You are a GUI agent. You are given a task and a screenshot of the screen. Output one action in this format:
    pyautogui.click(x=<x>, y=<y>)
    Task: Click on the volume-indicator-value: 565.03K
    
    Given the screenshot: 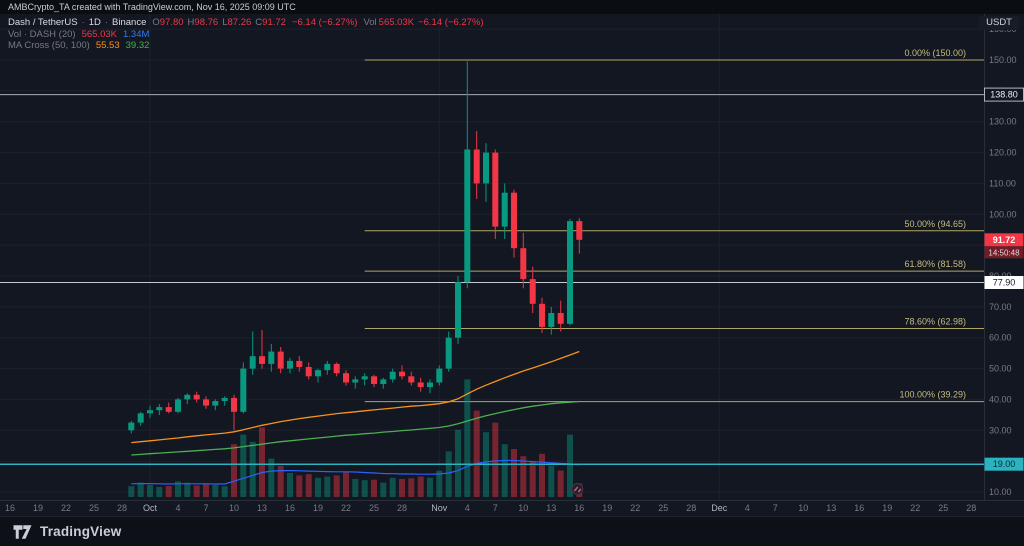 What is the action you would take?
    pyautogui.click(x=99, y=34)
    